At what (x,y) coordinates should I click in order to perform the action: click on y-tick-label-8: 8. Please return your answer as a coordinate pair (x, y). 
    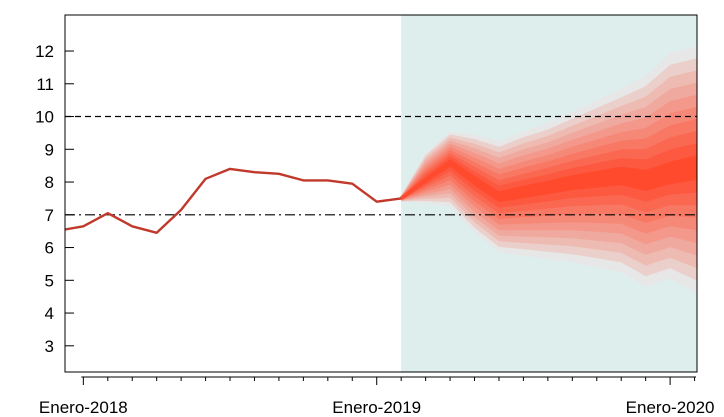
    Looking at the image, I should click on (49, 182).